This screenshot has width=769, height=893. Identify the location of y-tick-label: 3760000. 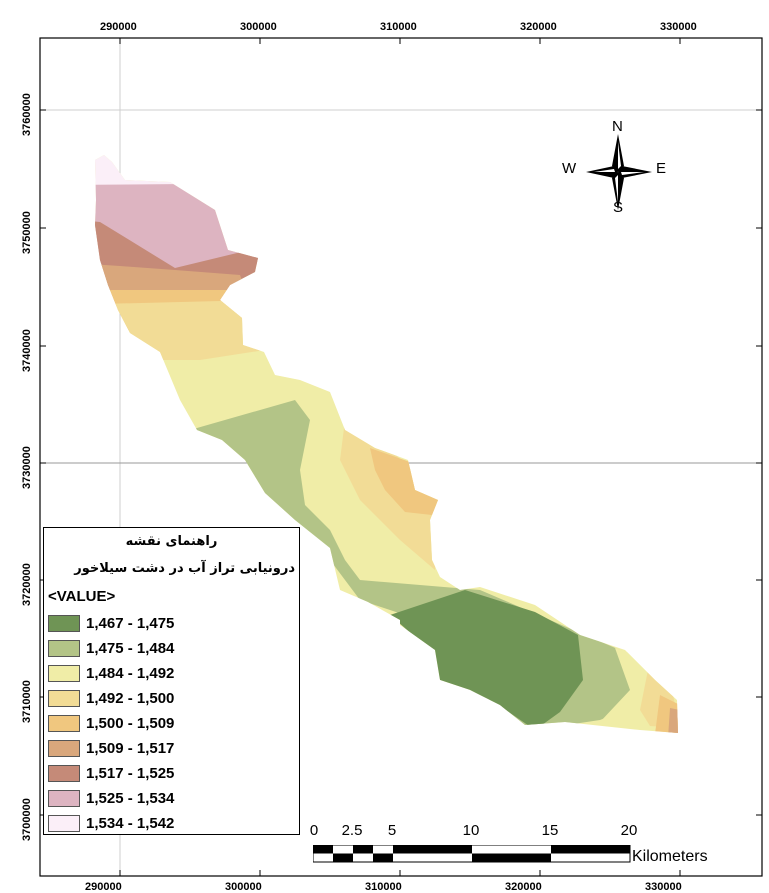
(27, 114).